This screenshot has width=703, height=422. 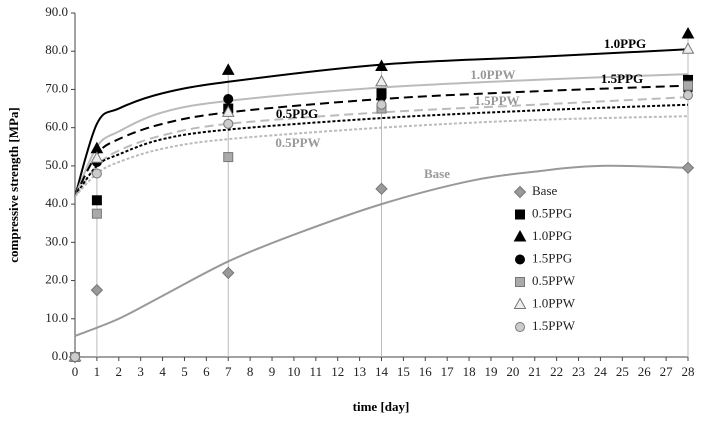 What do you see at coordinates (184, 371) in the screenshot?
I see `x-tick-label: 5` at bounding box center [184, 371].